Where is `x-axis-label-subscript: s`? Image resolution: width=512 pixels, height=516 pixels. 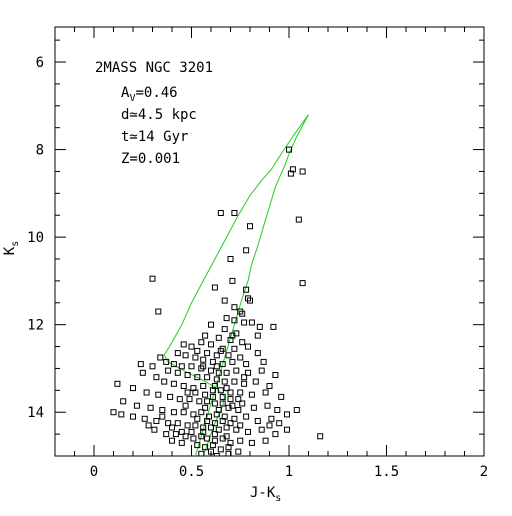
x-axis-label-subscript: s is located at coordinates (278, 498).